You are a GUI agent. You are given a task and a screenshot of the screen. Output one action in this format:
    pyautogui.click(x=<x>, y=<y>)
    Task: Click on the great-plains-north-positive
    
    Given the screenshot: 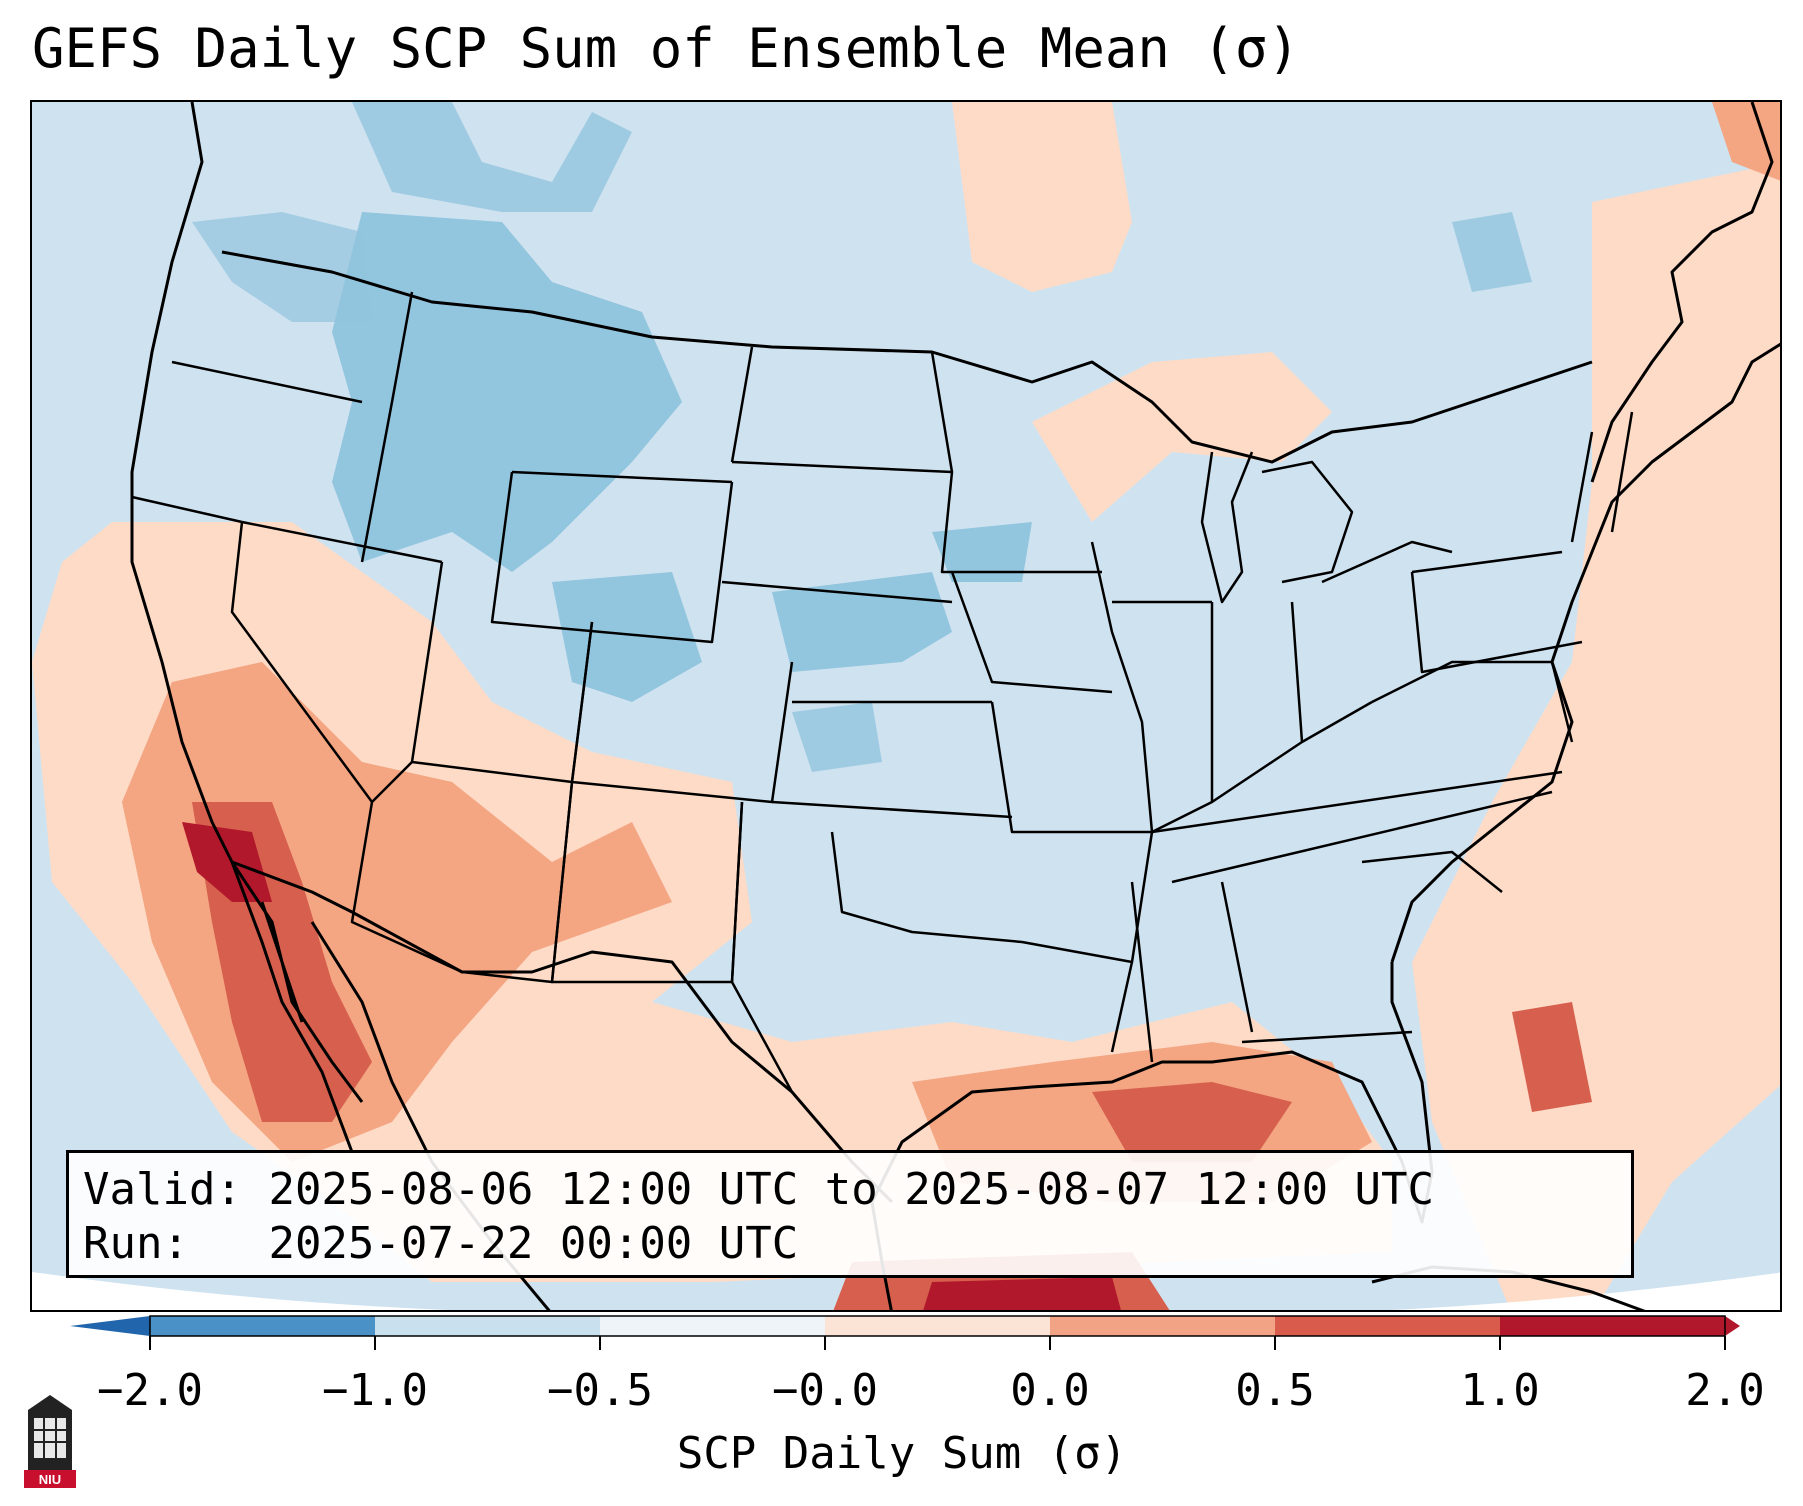 What is the action you would take?
    pyautogui.click(x=1042, y=197)
    